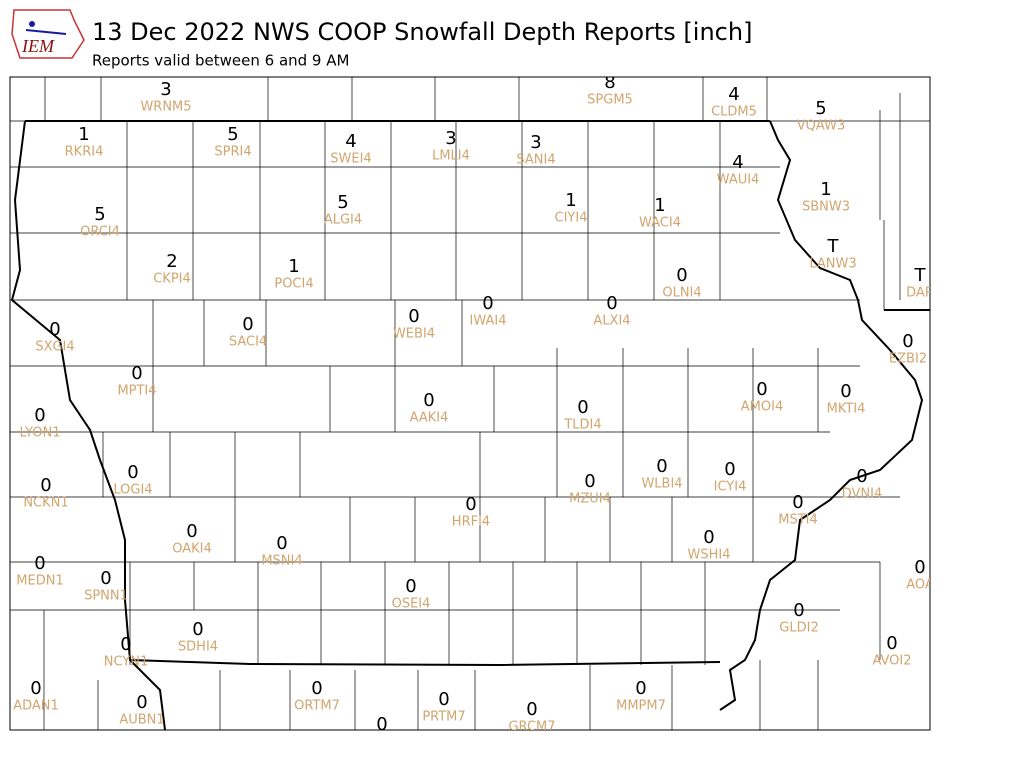  I want to click on station-id: CIYI4, so click(571, 218).